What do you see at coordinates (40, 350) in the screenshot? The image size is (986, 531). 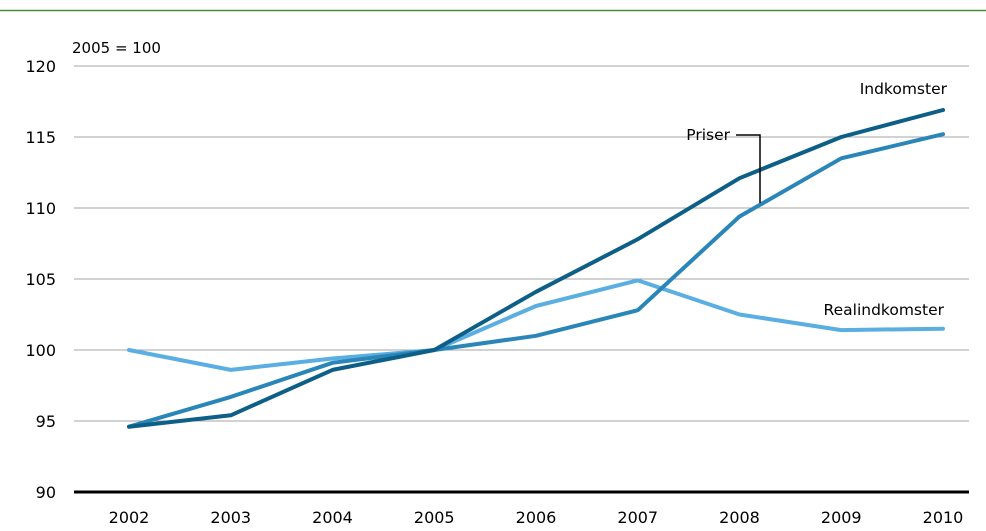 I see `y-tick-label: 100` at bounding box center [40, 350].